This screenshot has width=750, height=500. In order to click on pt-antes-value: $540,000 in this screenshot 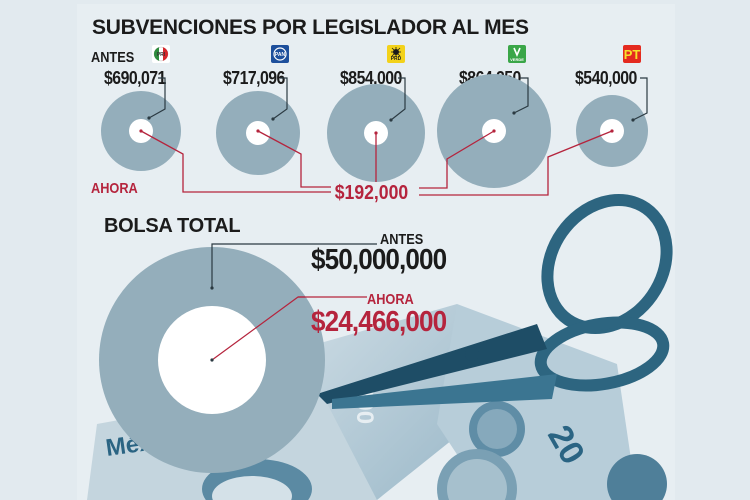, I will do `click(606, 78)`.